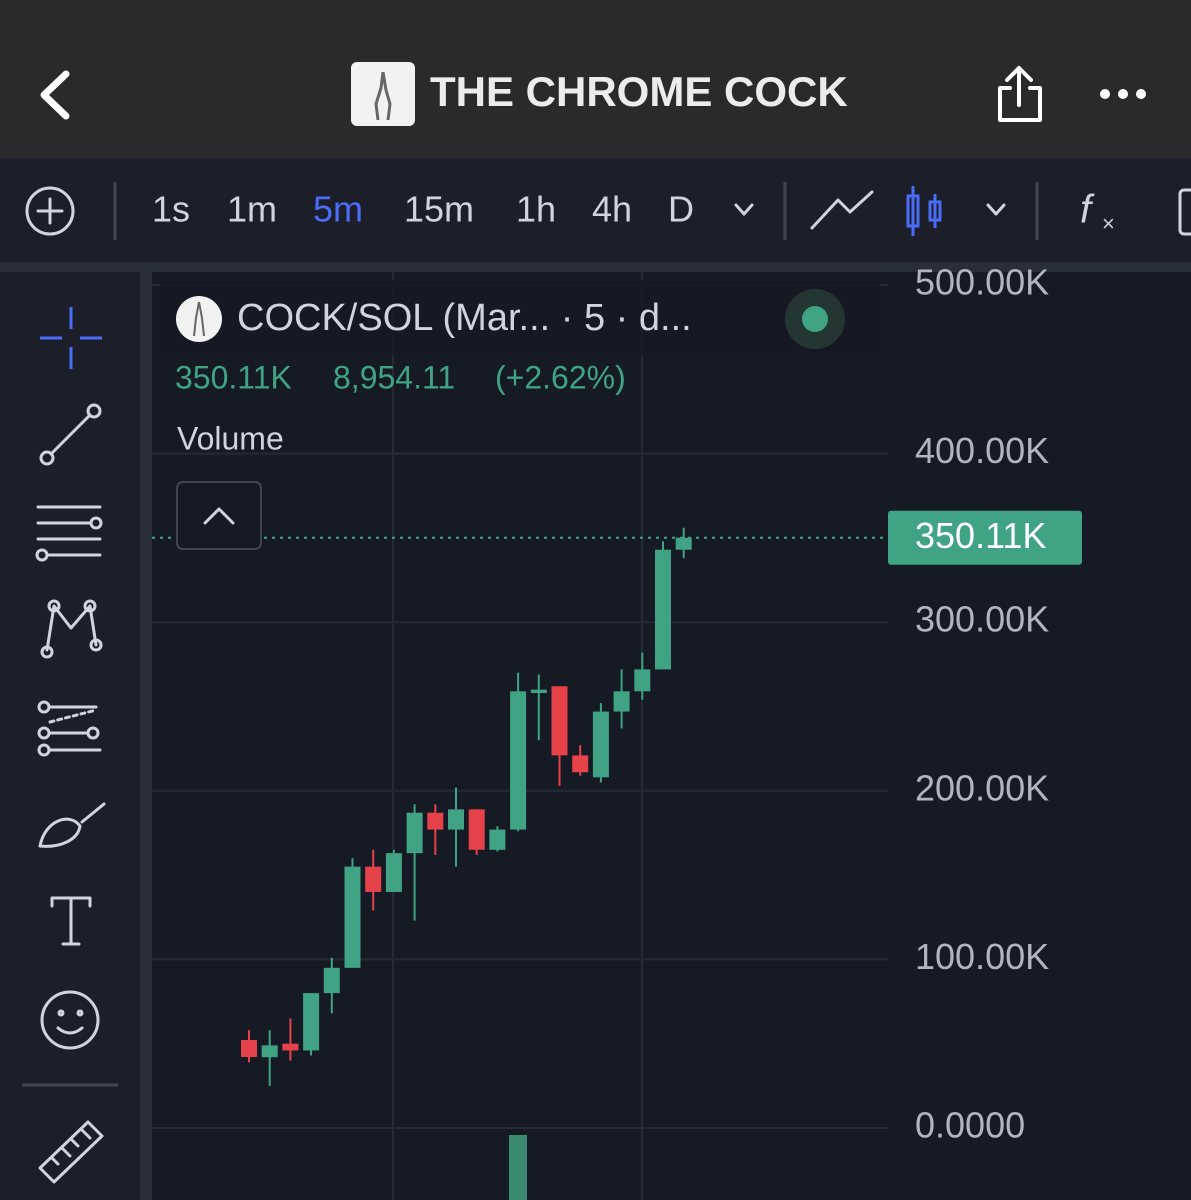 The width and height of the screenshot is (1191, 1200). What do you see at coordinates (70, 1020) in the screenshot?
I see `tool-emoji` at bounding box center [70, 1020].